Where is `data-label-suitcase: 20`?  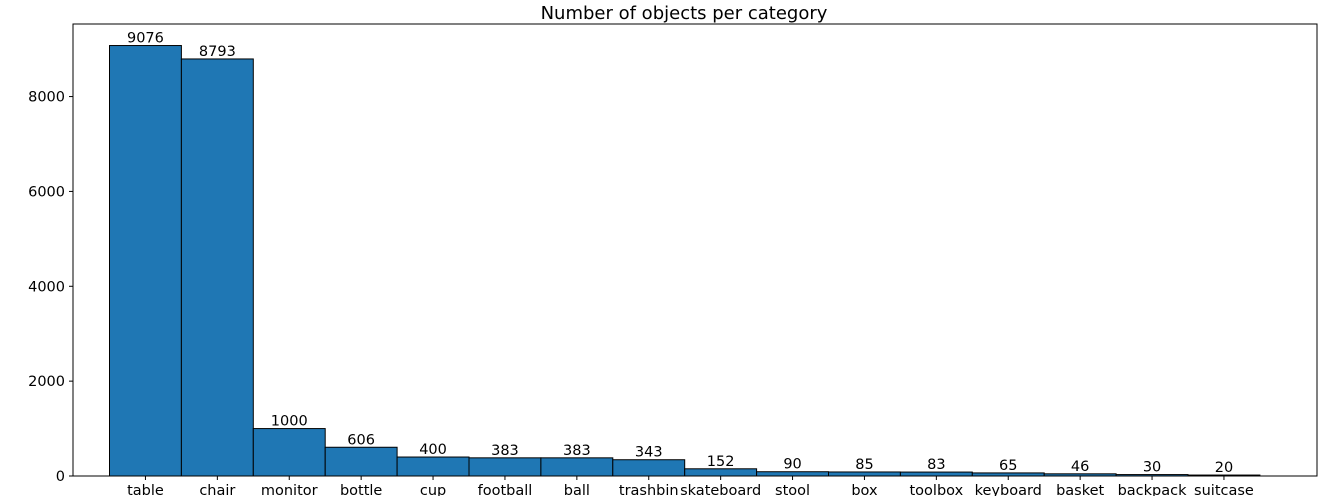
data-label-suitcase: 20 is located at coordinates (1224, 468).